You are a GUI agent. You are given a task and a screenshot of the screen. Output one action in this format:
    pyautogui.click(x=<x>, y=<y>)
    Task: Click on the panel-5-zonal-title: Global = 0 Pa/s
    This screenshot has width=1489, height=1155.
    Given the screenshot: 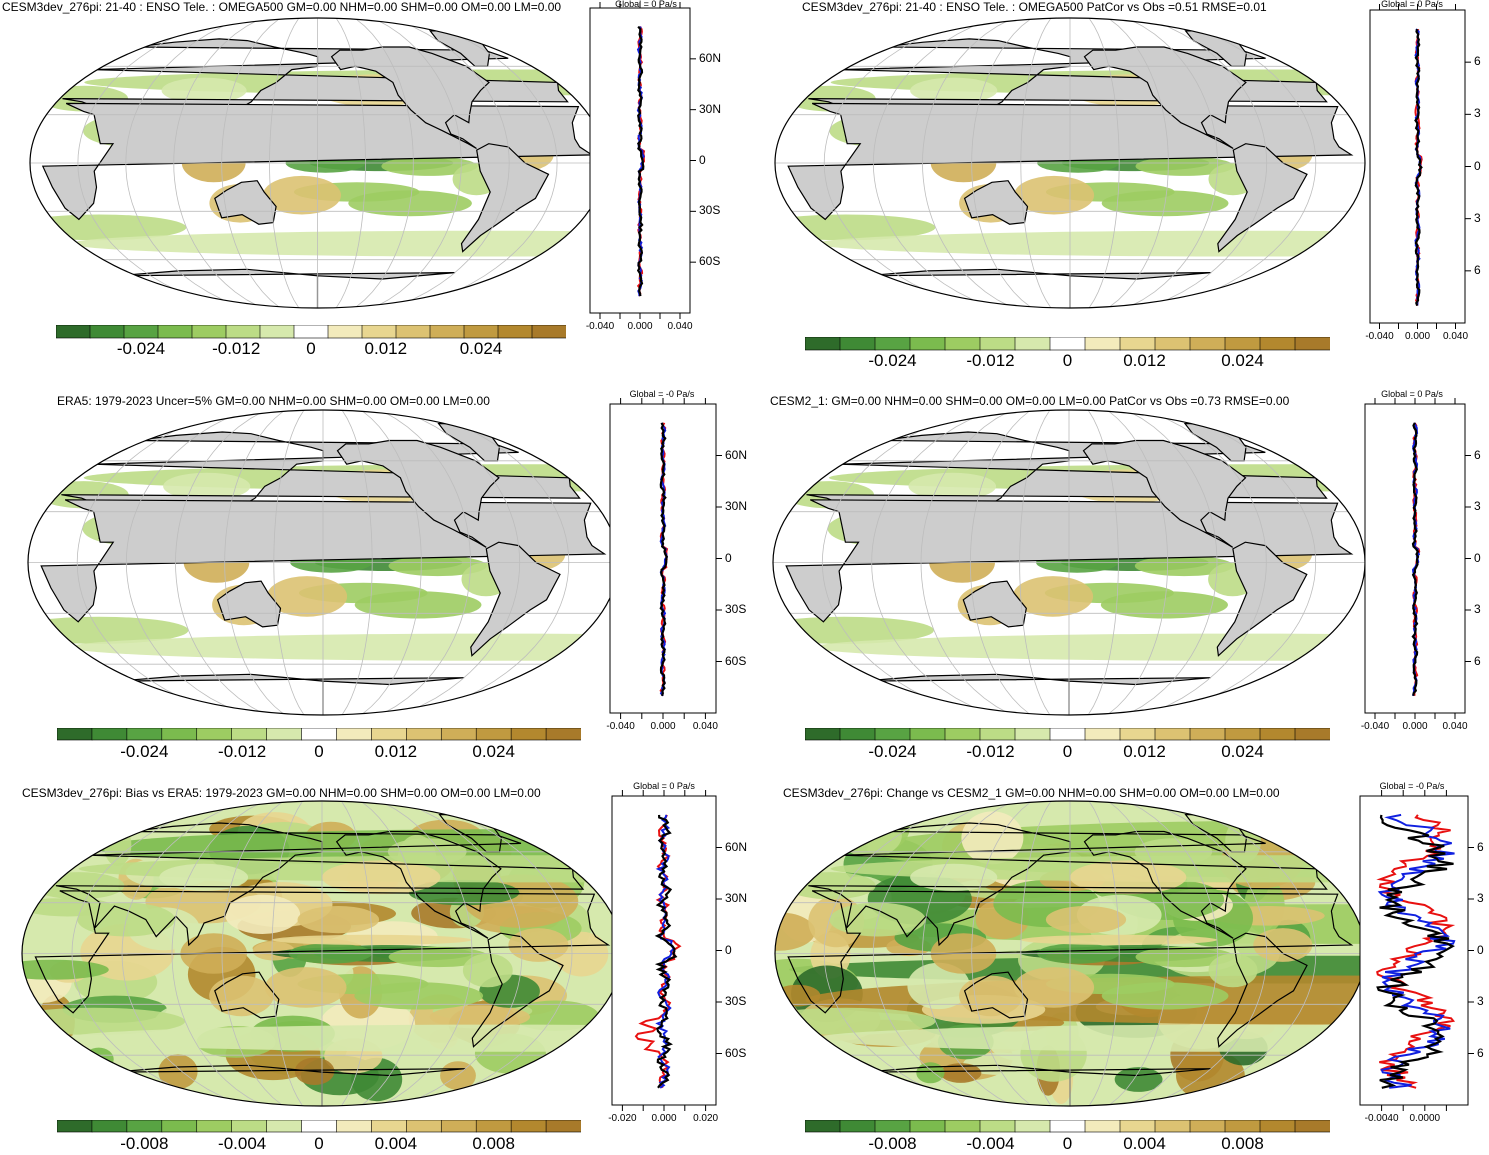 What is the action you would take?
    pyautogui.click(x=664, y=786)
    